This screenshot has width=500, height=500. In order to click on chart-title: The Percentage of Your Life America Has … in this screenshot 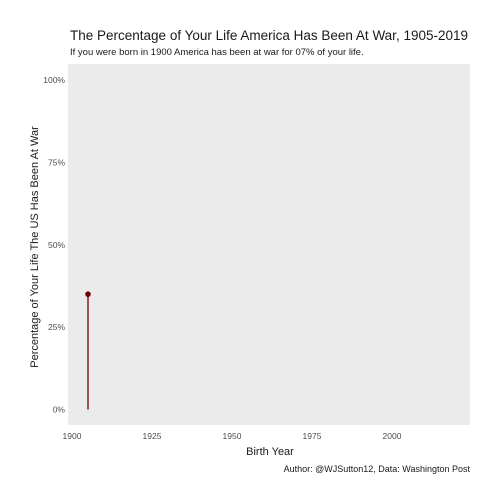, I will do `click(269, 35)`.